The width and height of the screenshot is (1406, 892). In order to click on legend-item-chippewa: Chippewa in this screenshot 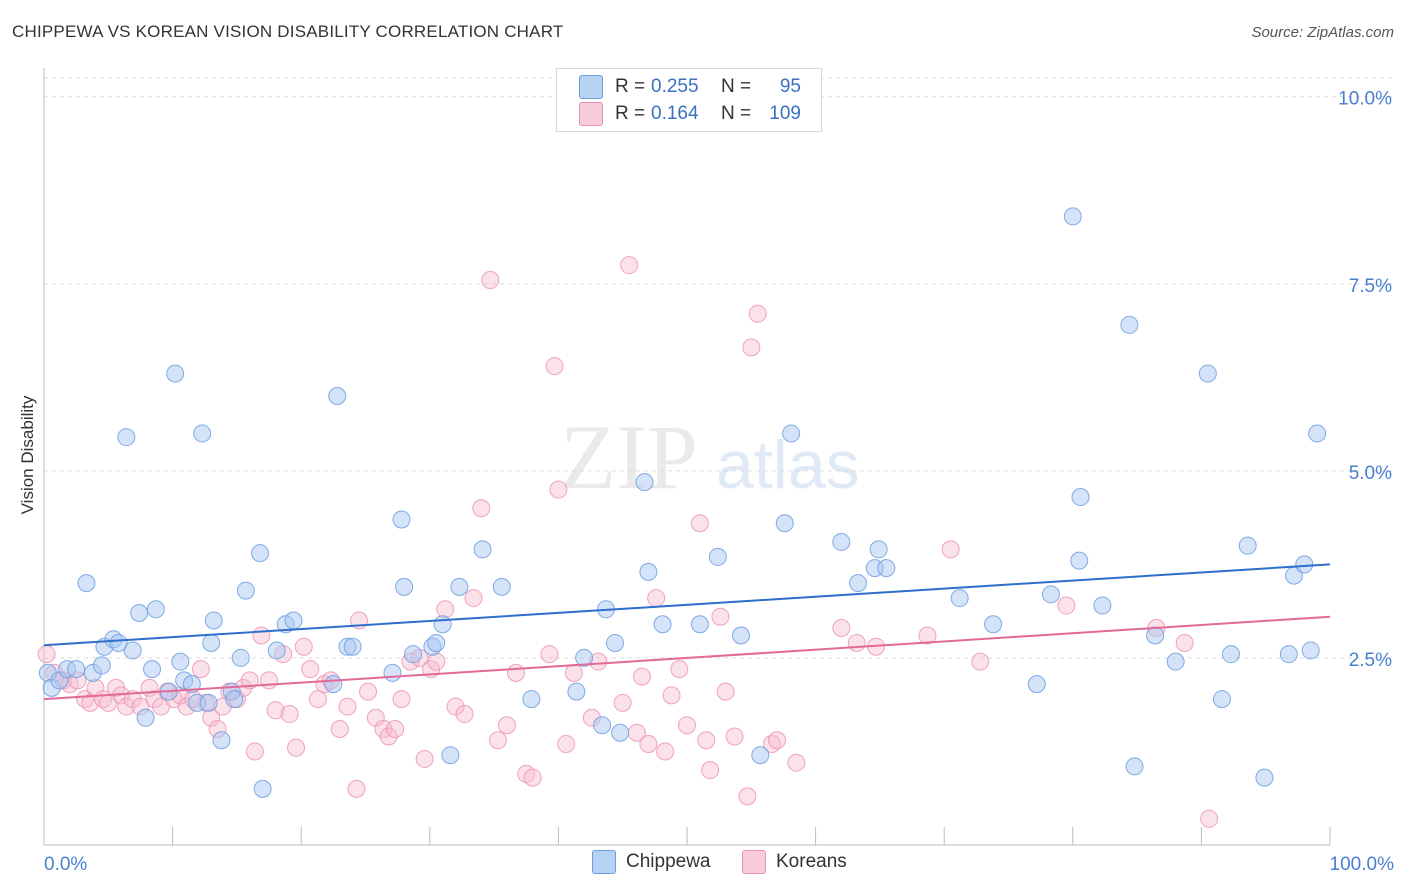, I will do `click(651, 862)`.